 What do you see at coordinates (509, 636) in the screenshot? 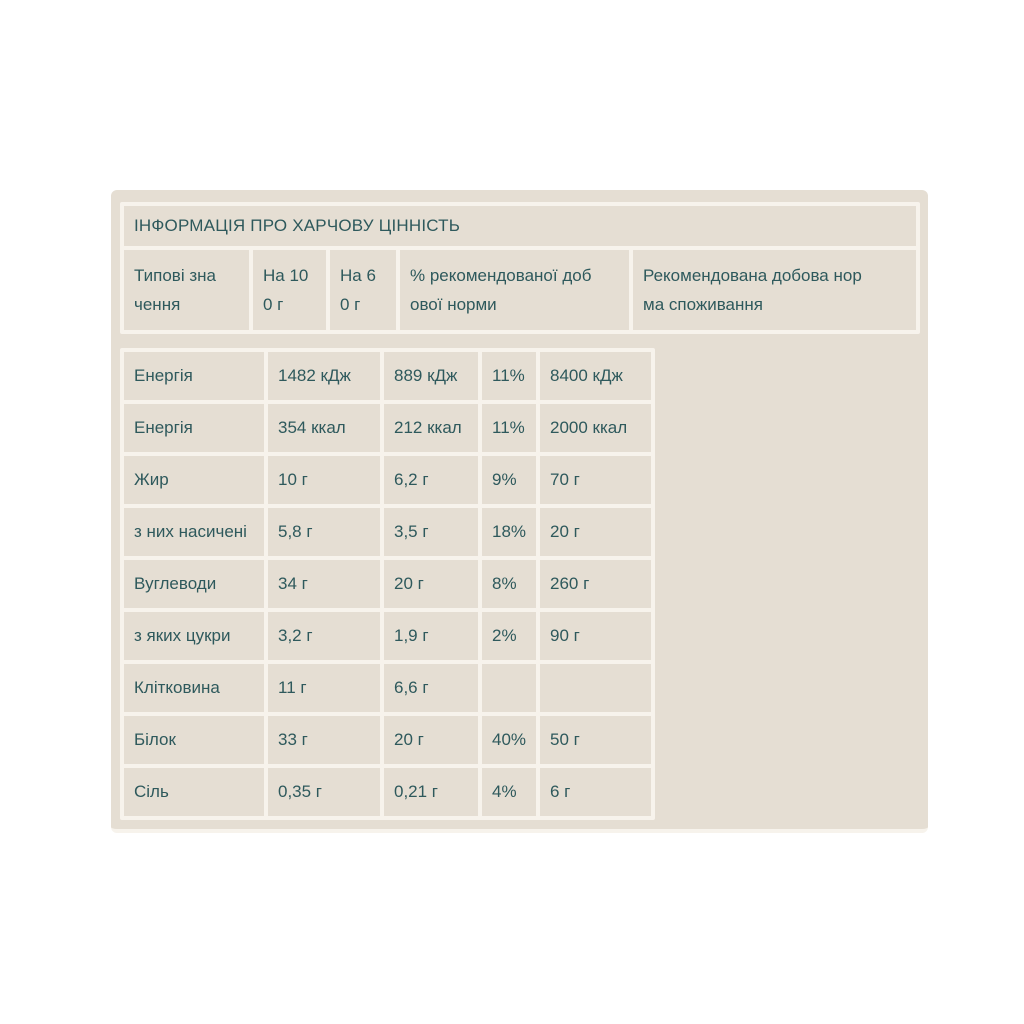
I see `cell-percent-daily: 2%` at bounding box center [509, 636].